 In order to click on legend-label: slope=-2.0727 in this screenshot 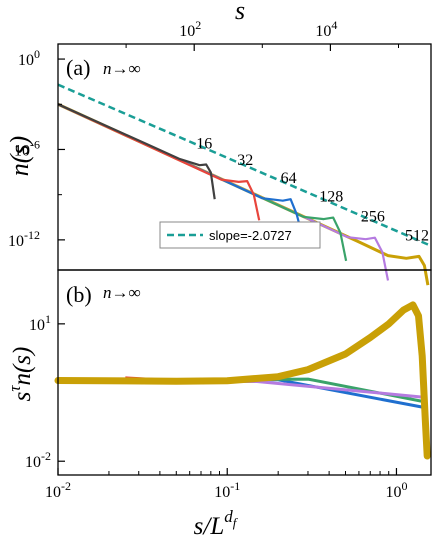, I will do `click(250, 235)`.